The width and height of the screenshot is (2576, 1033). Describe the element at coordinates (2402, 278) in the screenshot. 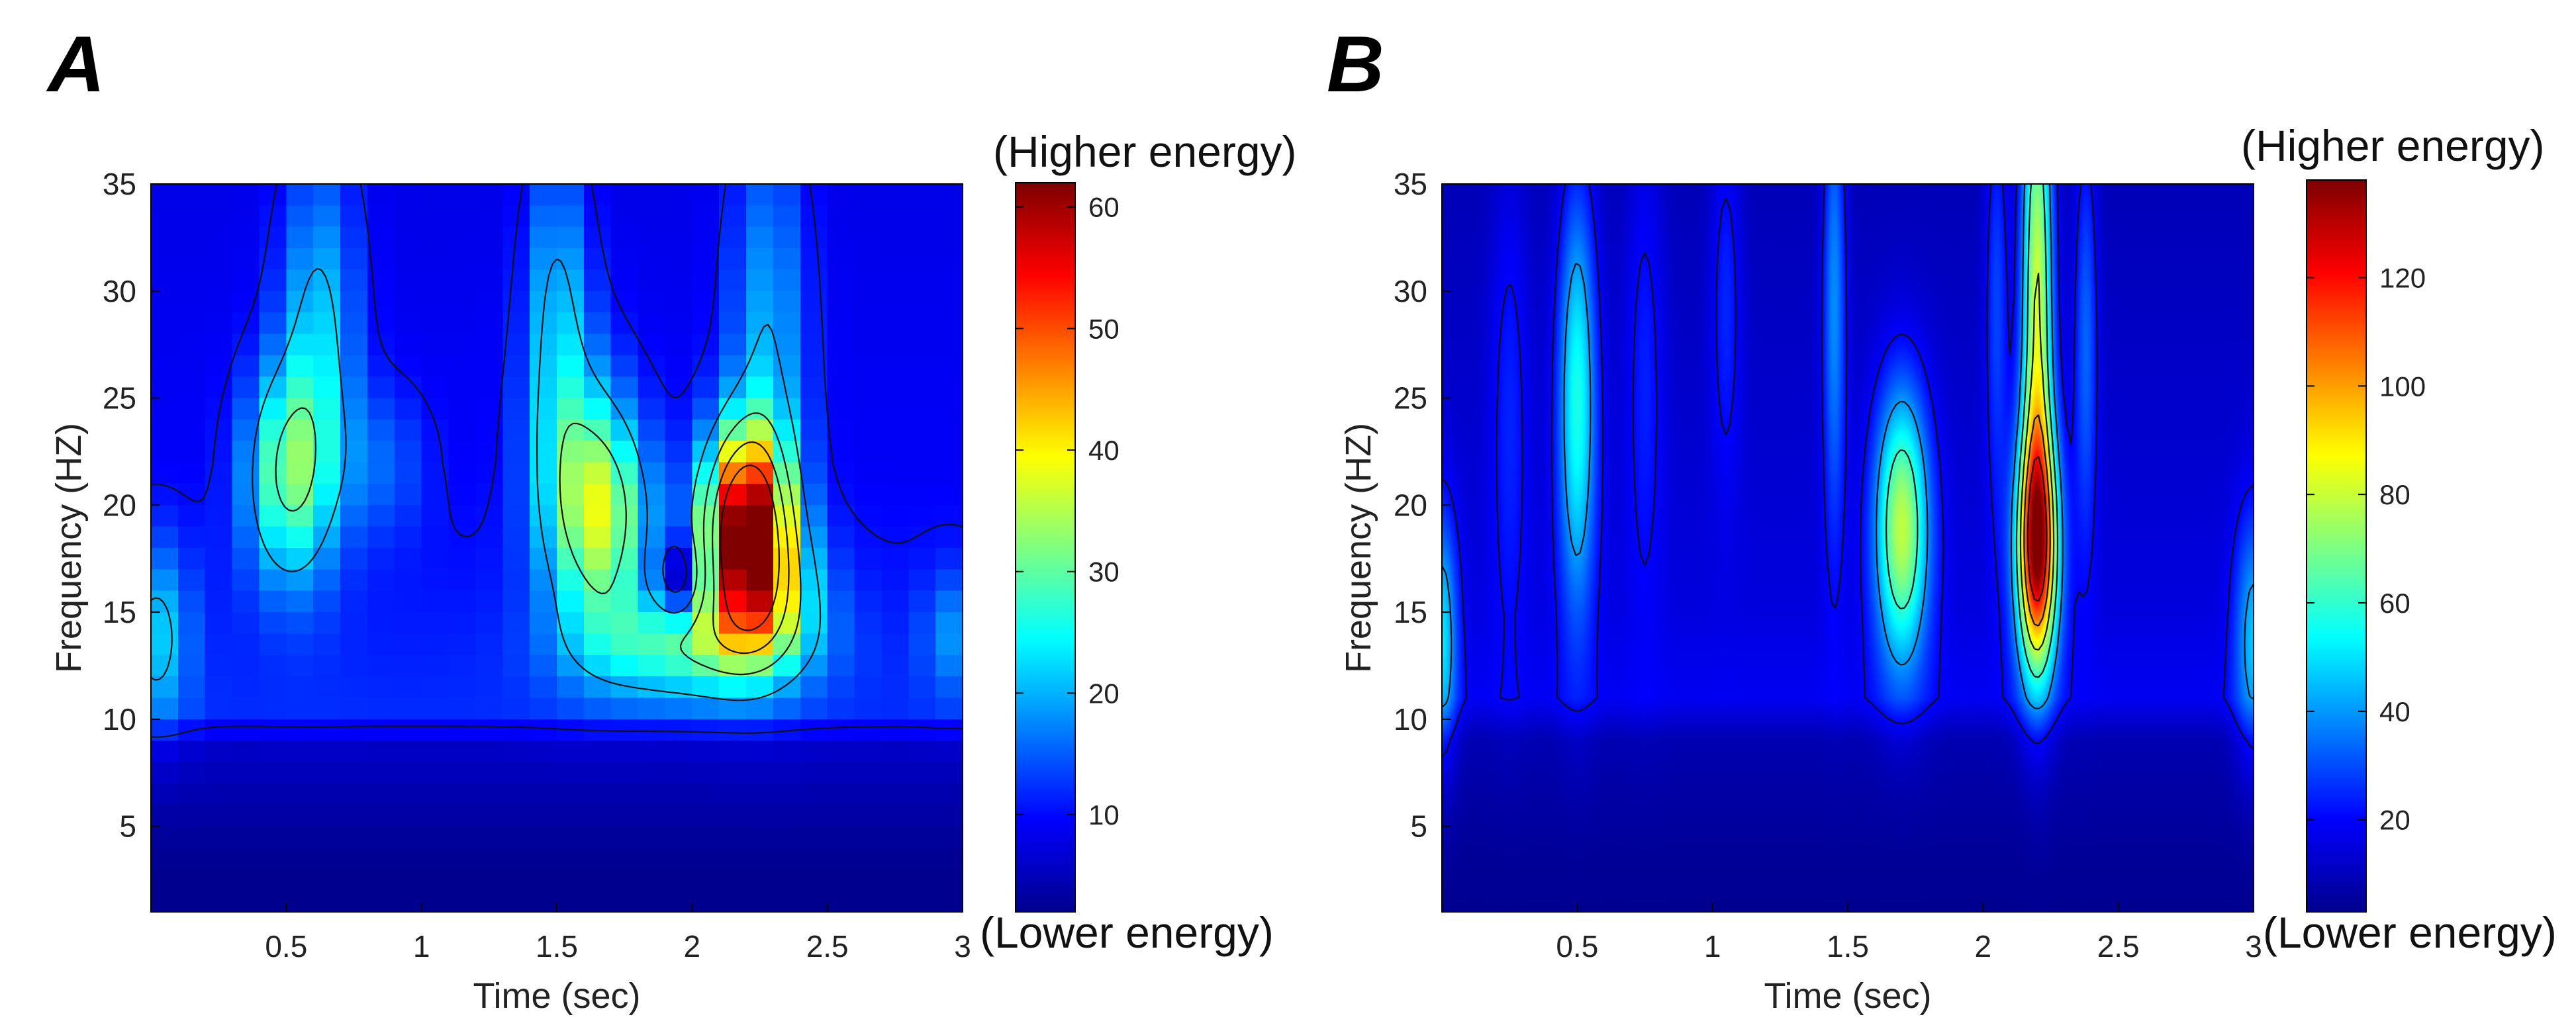

I see `panel-b-colorbar-tick-label: 120` at that location.